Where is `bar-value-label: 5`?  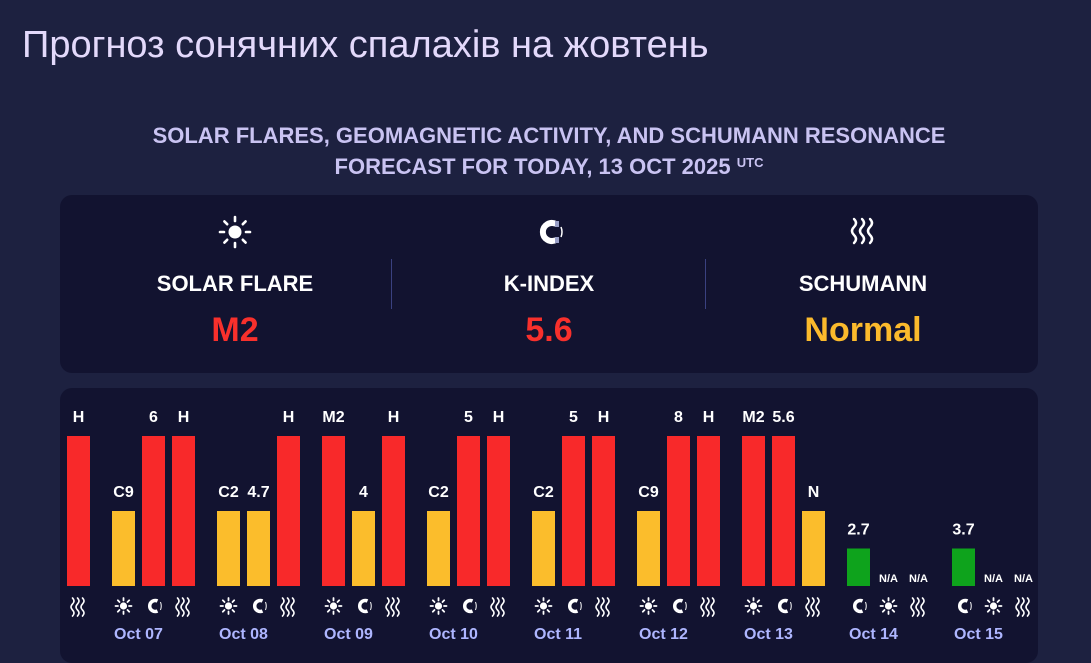
bar-value-label: 5 is located at coordinates (573, 417).